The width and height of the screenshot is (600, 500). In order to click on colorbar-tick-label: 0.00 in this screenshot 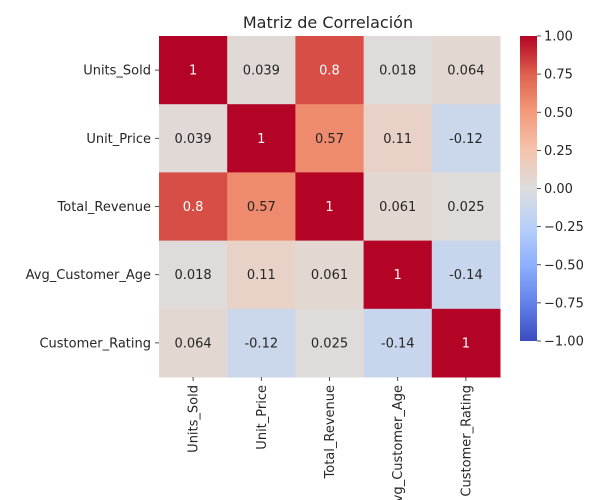, I will do `click(558, 189)`.